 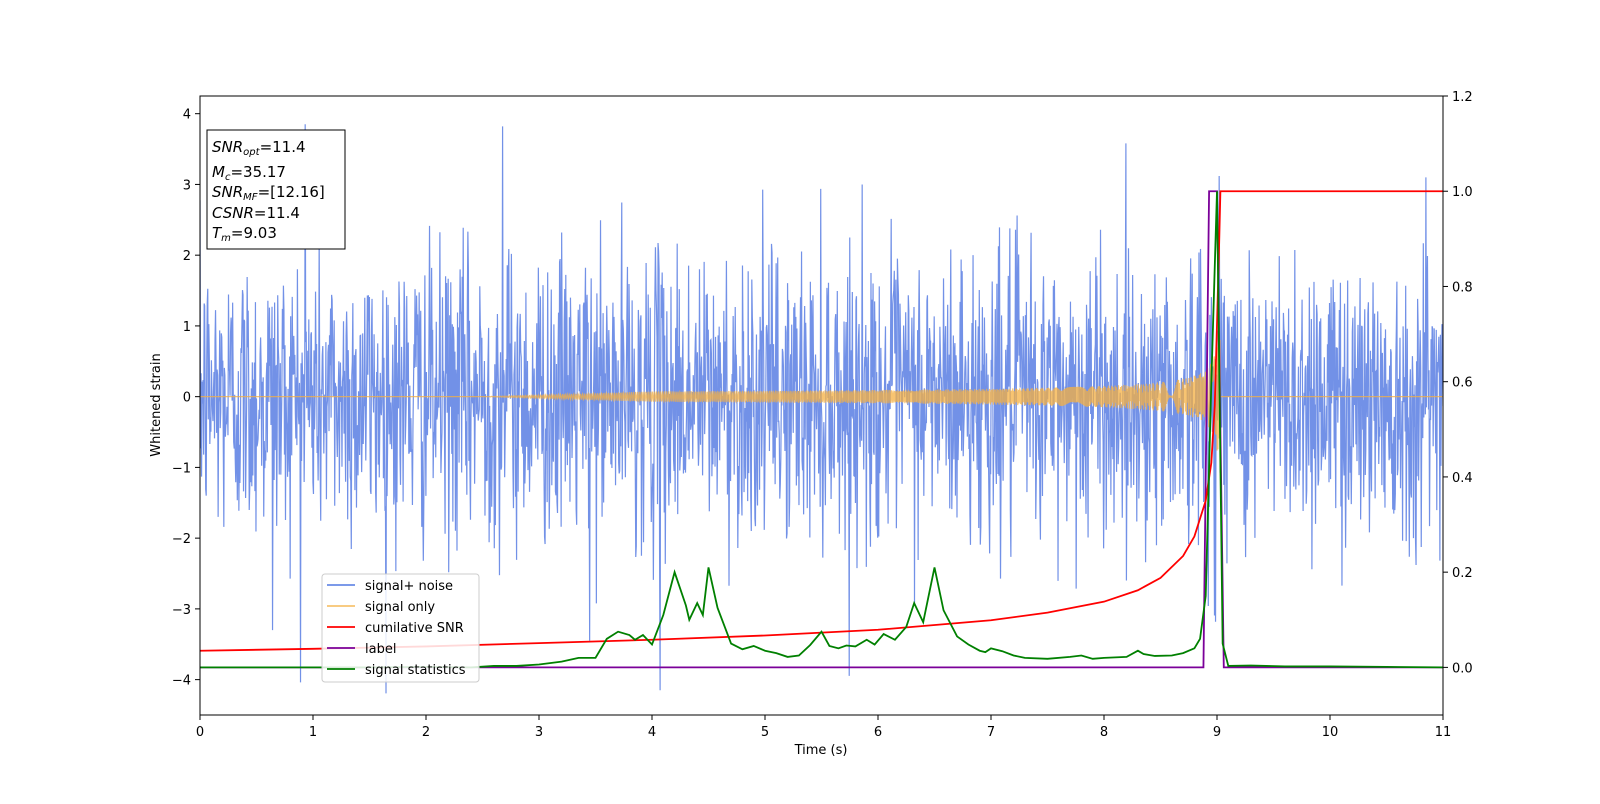 I want to click on y2-tick-label: 0.0, so click(x=1462, y=668).